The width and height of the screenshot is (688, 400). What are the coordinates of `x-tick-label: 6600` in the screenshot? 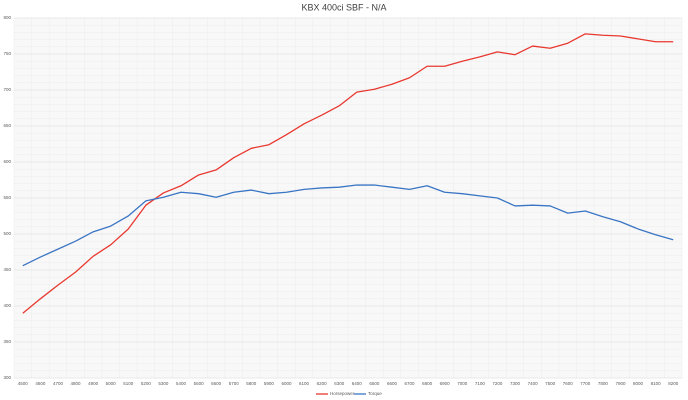 It's located at (392, 383).